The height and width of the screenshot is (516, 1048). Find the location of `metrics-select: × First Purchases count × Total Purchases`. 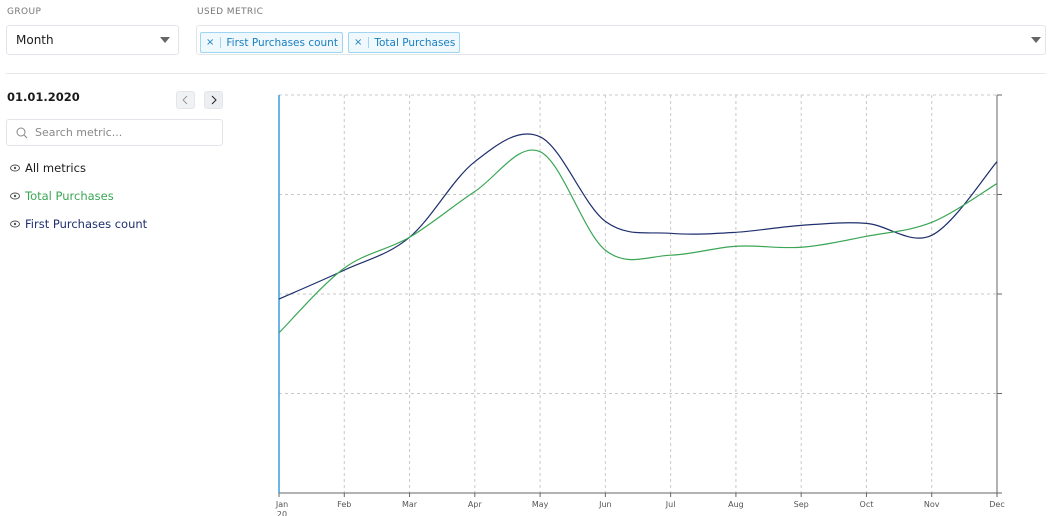

metrics-select: × First Purchases count × Total Purchases is located at coordinates (621, 40).